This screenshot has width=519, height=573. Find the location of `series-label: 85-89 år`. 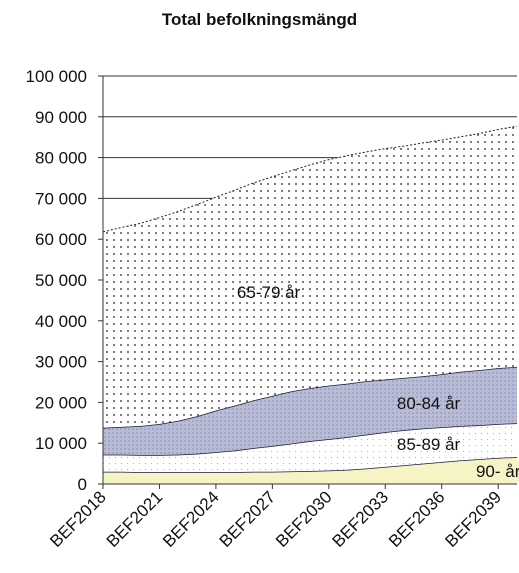

series-label: 85-89 år is located at coordinates (429, 444).